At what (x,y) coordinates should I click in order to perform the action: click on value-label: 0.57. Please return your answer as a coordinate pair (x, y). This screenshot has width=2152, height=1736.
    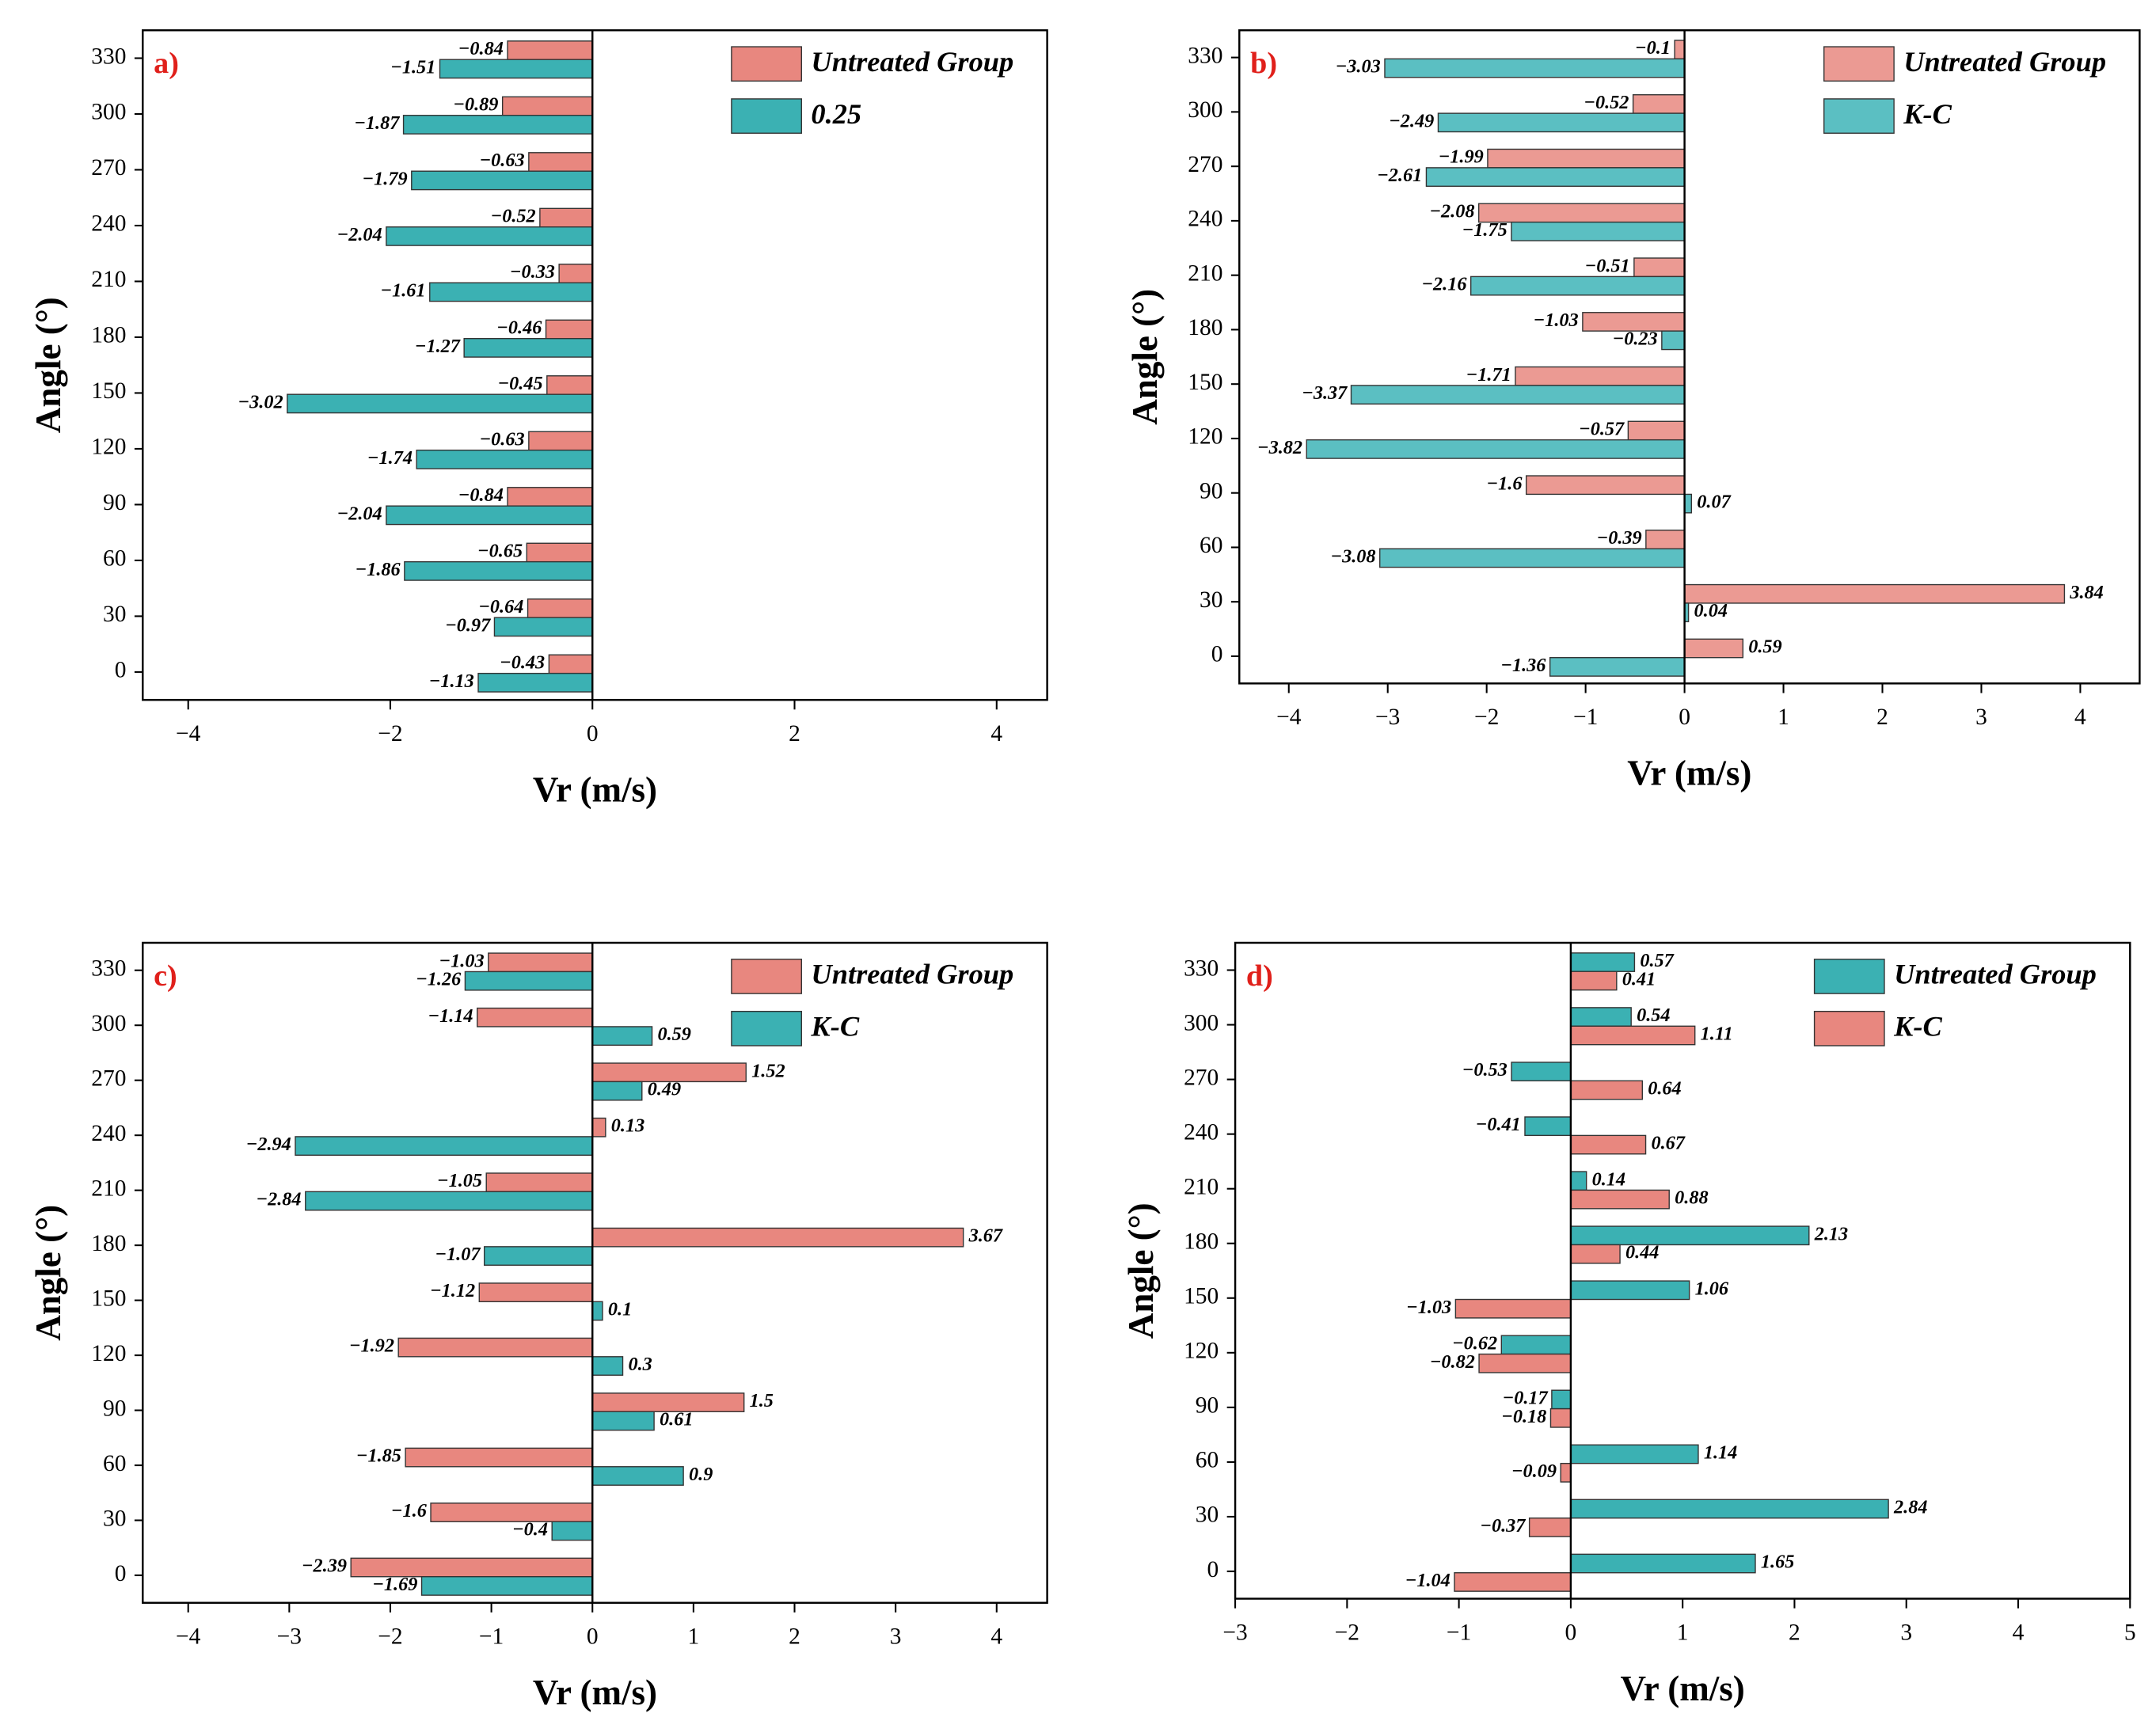
    Looking at the image, I should click on (1657, 960).